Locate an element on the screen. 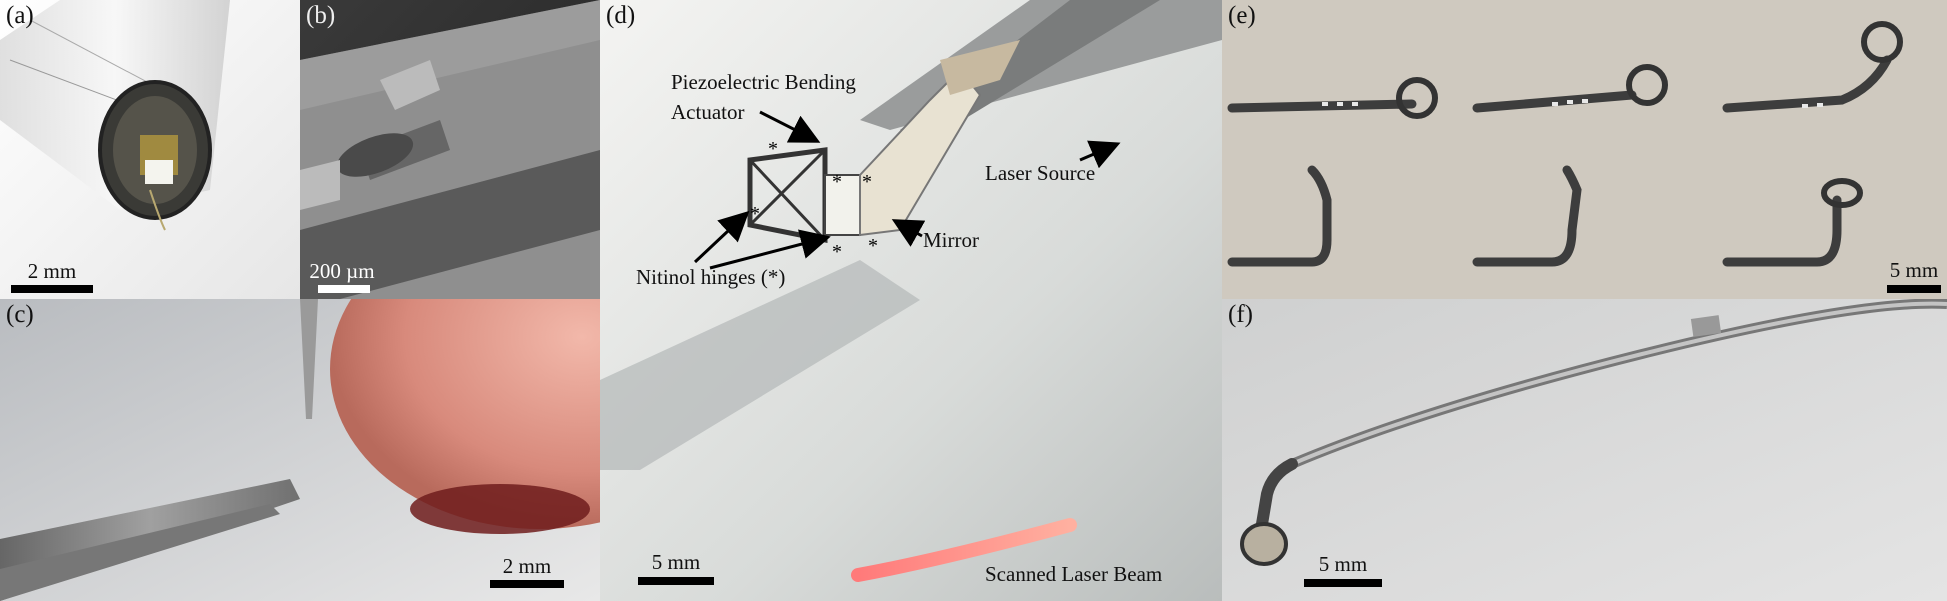 This screenshot has height=601, width=1947. panel-d-scale-text: 5 mm is located at coordinates (676, 562).